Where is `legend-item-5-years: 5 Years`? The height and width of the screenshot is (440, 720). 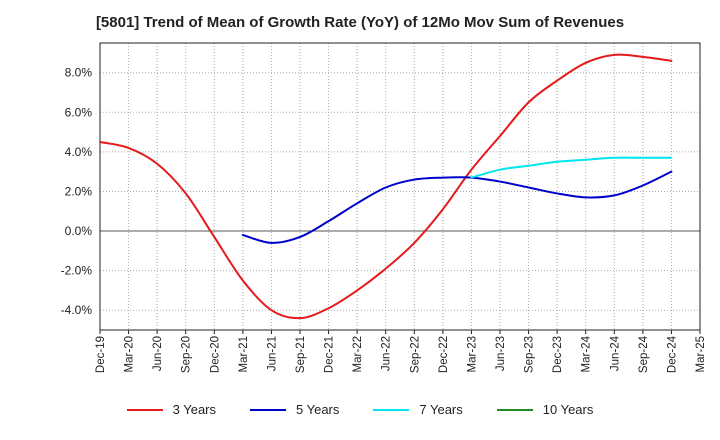
legend-item-5-years: 5 Years is located at coordinates (294, 409).